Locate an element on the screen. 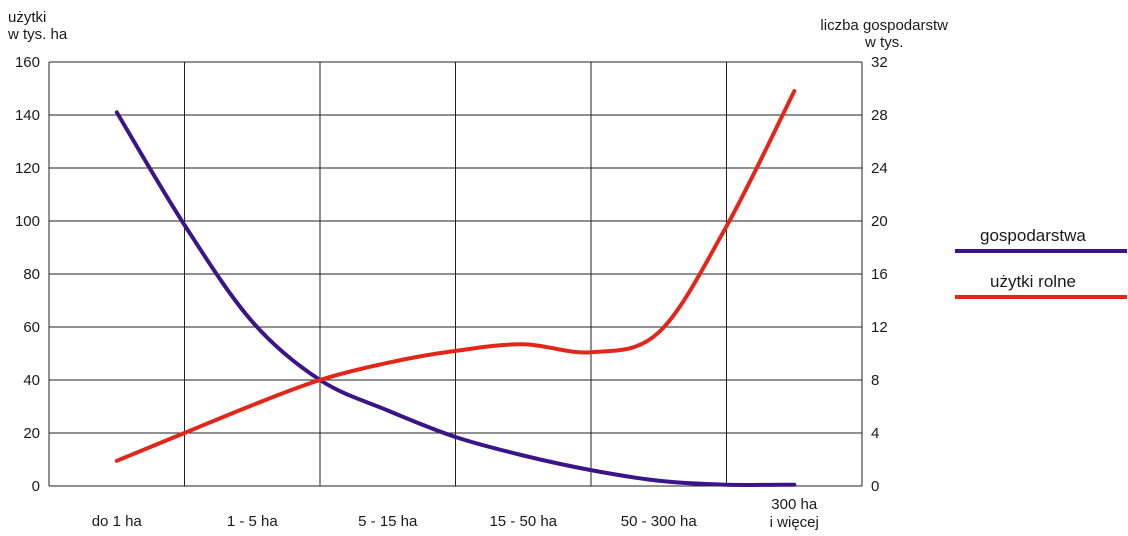  right-tick-label: 32 is located at coordinates (879, 62).